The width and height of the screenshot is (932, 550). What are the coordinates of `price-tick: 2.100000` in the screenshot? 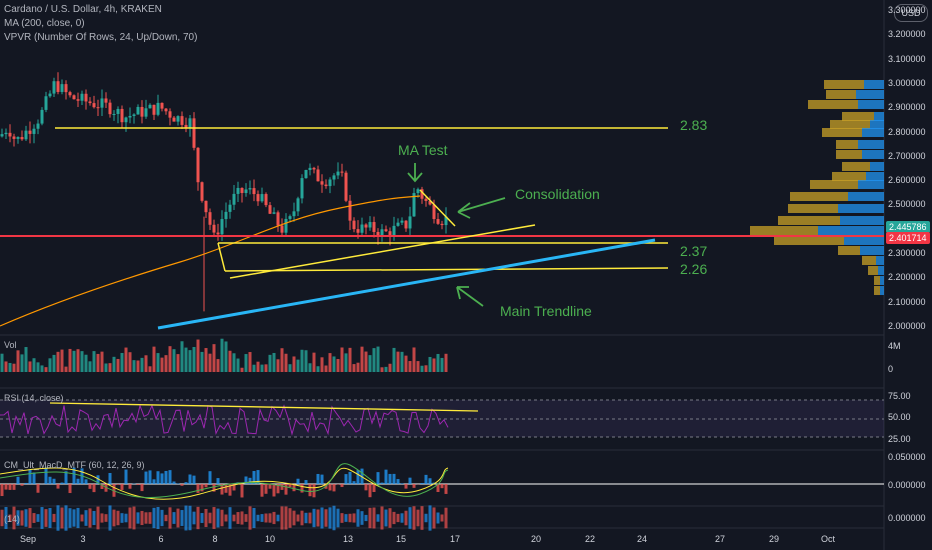 It's located at (907, 301).